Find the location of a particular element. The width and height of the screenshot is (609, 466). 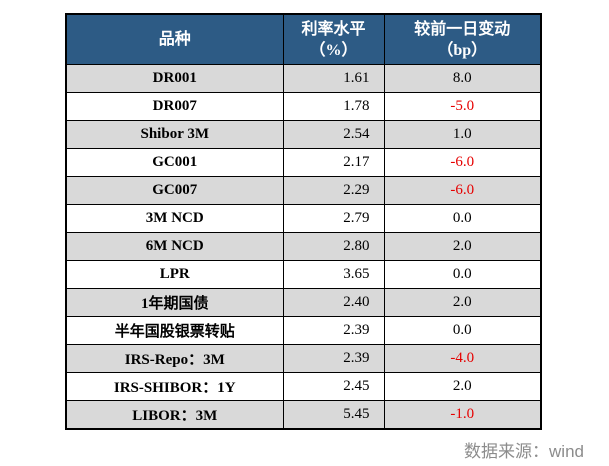

col-header-rate-line1: 利率水平 is located at coordinates (333, 29).